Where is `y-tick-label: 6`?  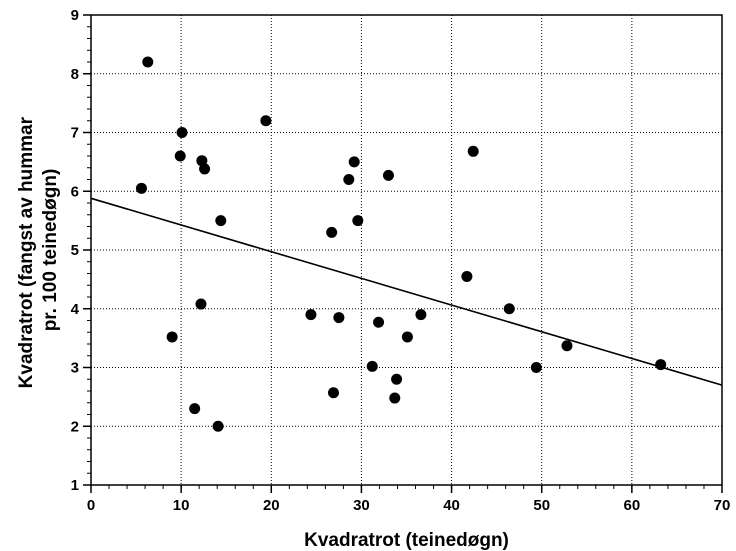 y-tick-label: 6 is located at coordinates (75, 191).